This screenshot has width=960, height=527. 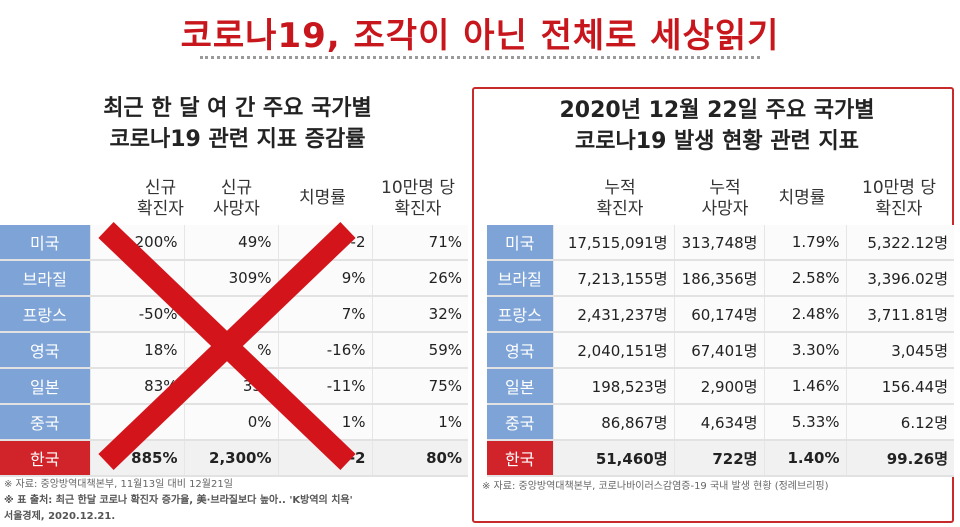 I want to click on value-cell: 2,040,151명, so click(x=613, y=350).